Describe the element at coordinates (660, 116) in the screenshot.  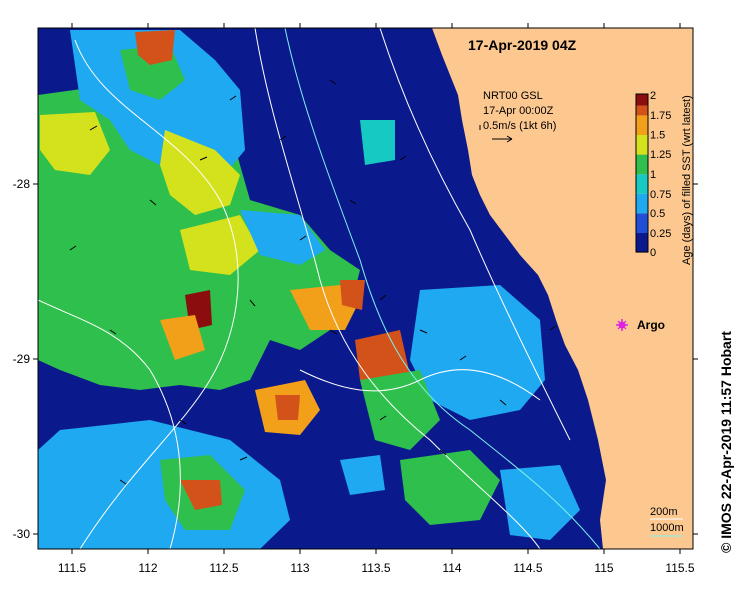
I see `colorbar-tick-label: 1.75` at that location.